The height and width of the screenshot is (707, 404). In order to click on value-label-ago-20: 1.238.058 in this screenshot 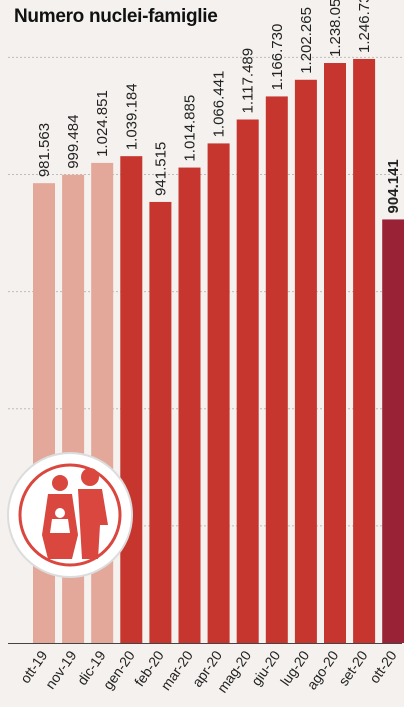, I will do `click(335, 28)`.